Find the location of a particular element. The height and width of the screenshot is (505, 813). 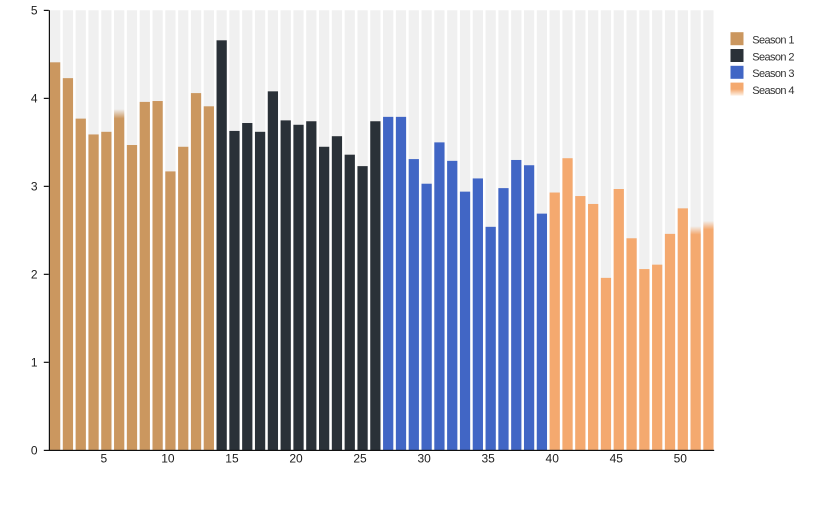

svg-text: Season 3 is located at coordinates (773, 74).